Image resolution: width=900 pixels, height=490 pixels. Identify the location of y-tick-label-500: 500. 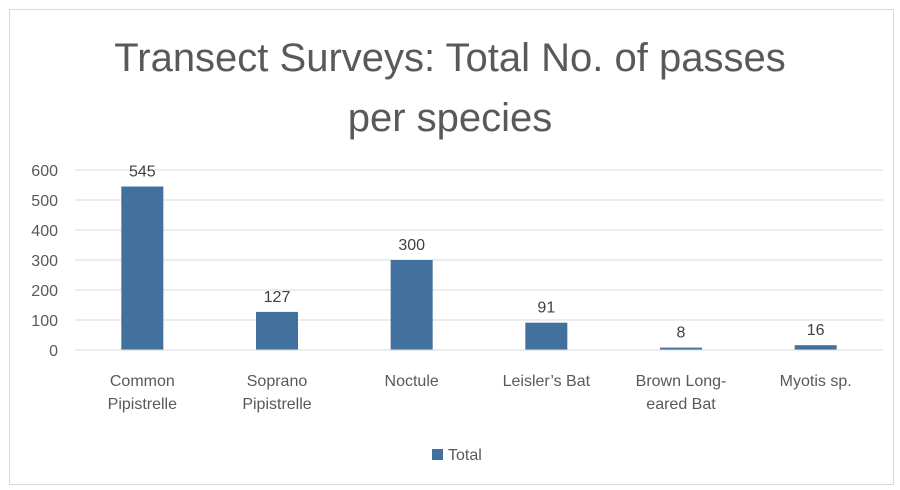
(44, 201).